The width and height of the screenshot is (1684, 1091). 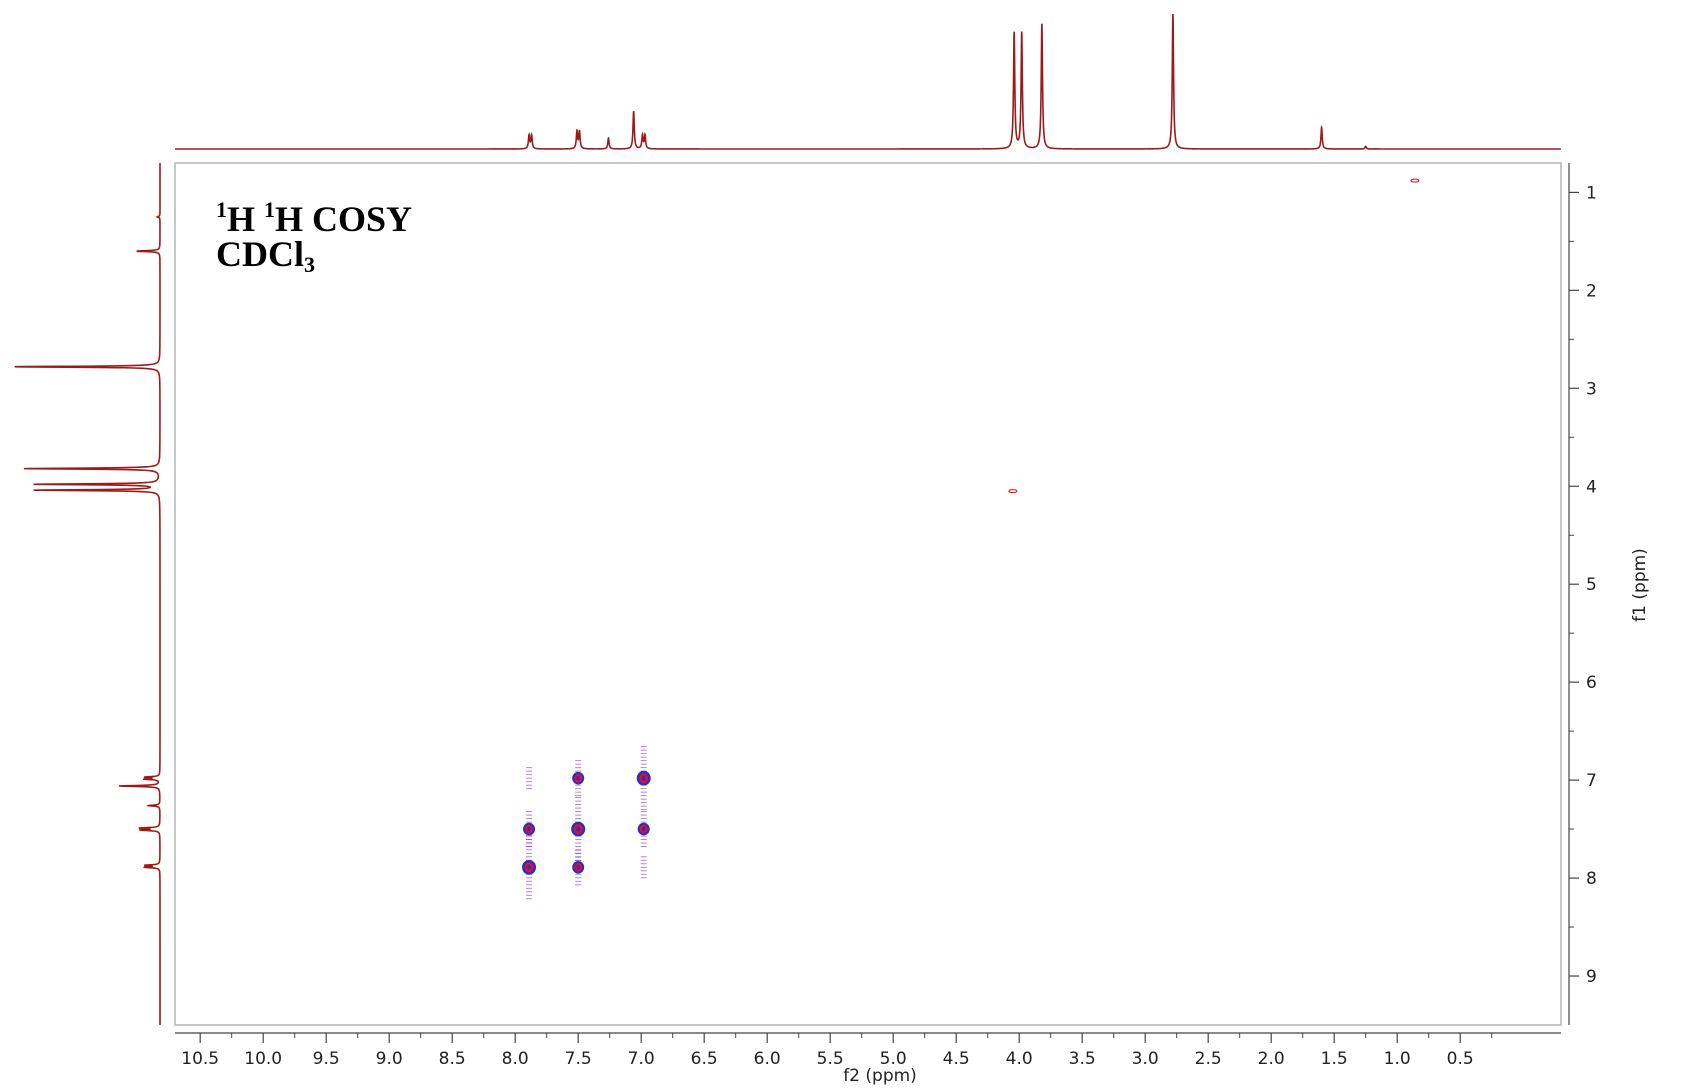 What do you see at coordinates (1460, 1059) in the screenshot?
I see `x-tick-label: 0.5` at bounding box center [1460, 1059].